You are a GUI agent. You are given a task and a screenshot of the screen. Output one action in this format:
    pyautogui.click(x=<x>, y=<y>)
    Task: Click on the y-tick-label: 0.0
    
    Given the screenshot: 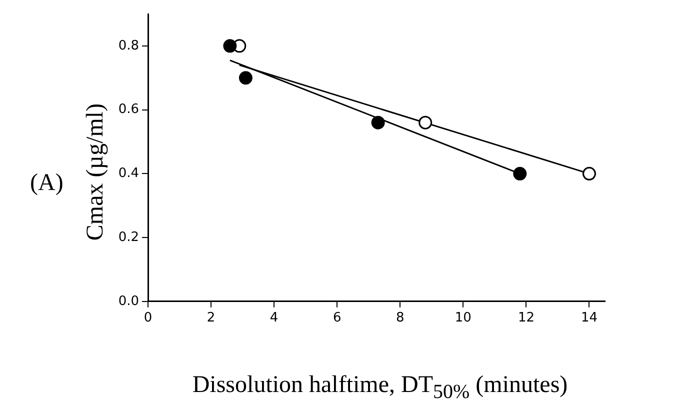 What is the action you would take?
    pyautogui.click(x=128, y=301)
    